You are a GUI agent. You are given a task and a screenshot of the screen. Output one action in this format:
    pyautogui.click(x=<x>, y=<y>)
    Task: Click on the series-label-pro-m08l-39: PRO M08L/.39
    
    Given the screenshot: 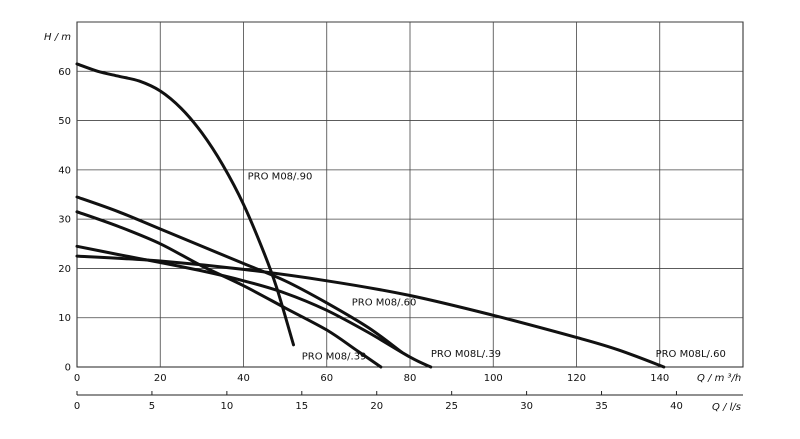 What is the action you would take?
    pyautogui.click(x=466, y=354)
    